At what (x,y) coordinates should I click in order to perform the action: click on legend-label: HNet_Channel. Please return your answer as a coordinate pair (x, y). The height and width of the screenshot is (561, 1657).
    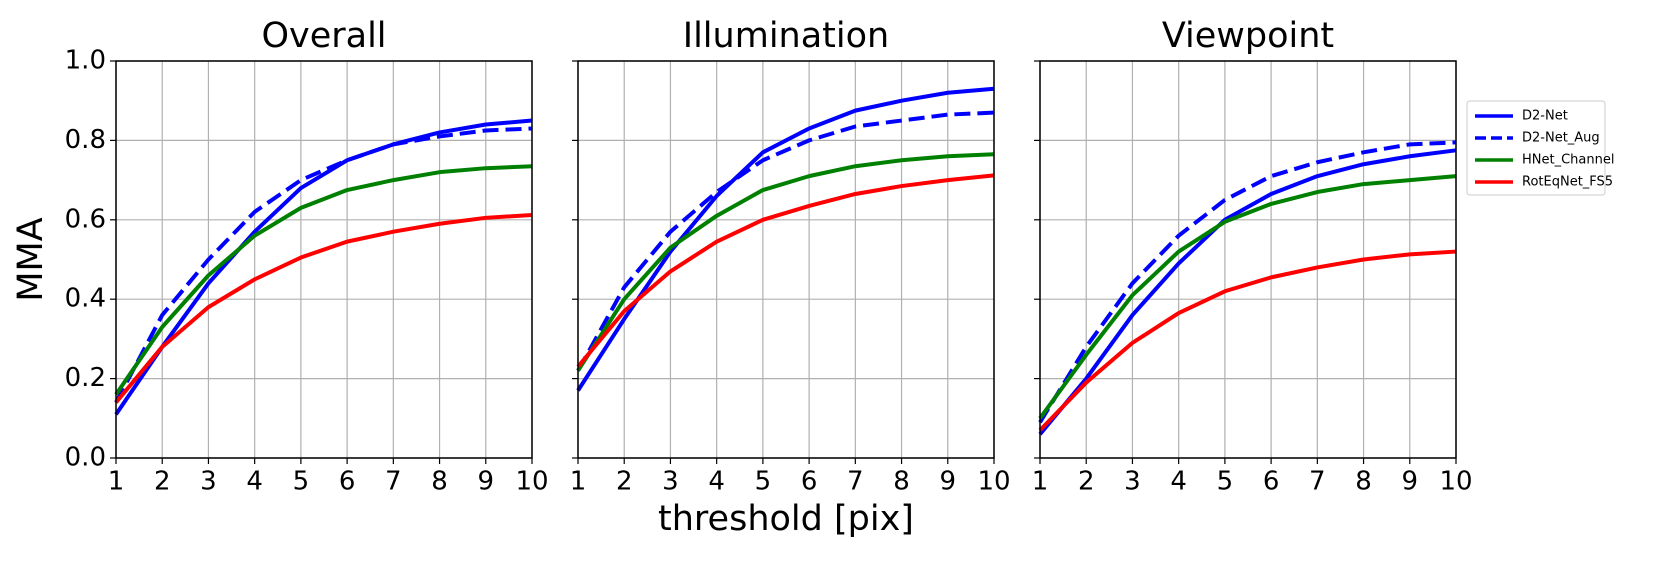
    Looking at the image, I should click on (1568, 160).